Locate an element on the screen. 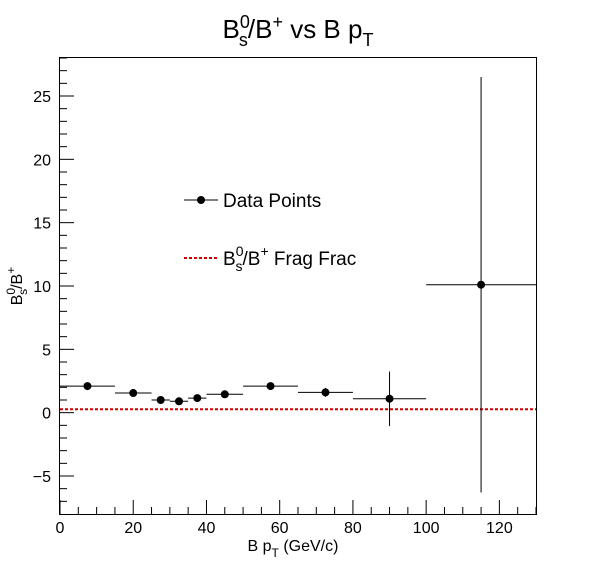  x-tick-label: 120 is located at coordinates (499, 528).